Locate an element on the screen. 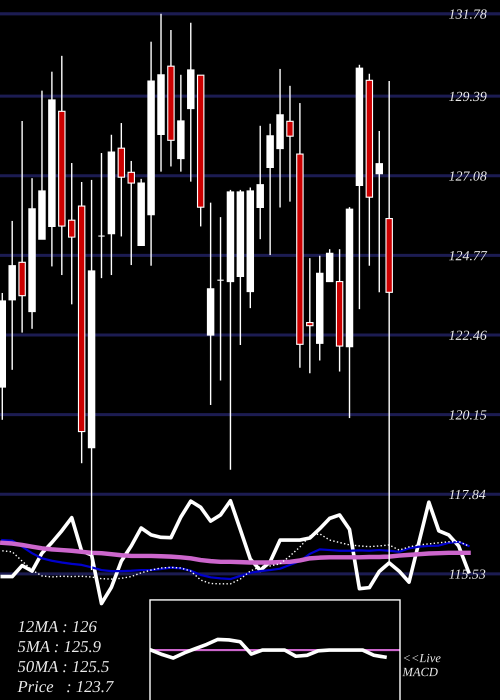 The image size is (500, 700). annotation: <<Live MACD is located at coordinates (421, 665).